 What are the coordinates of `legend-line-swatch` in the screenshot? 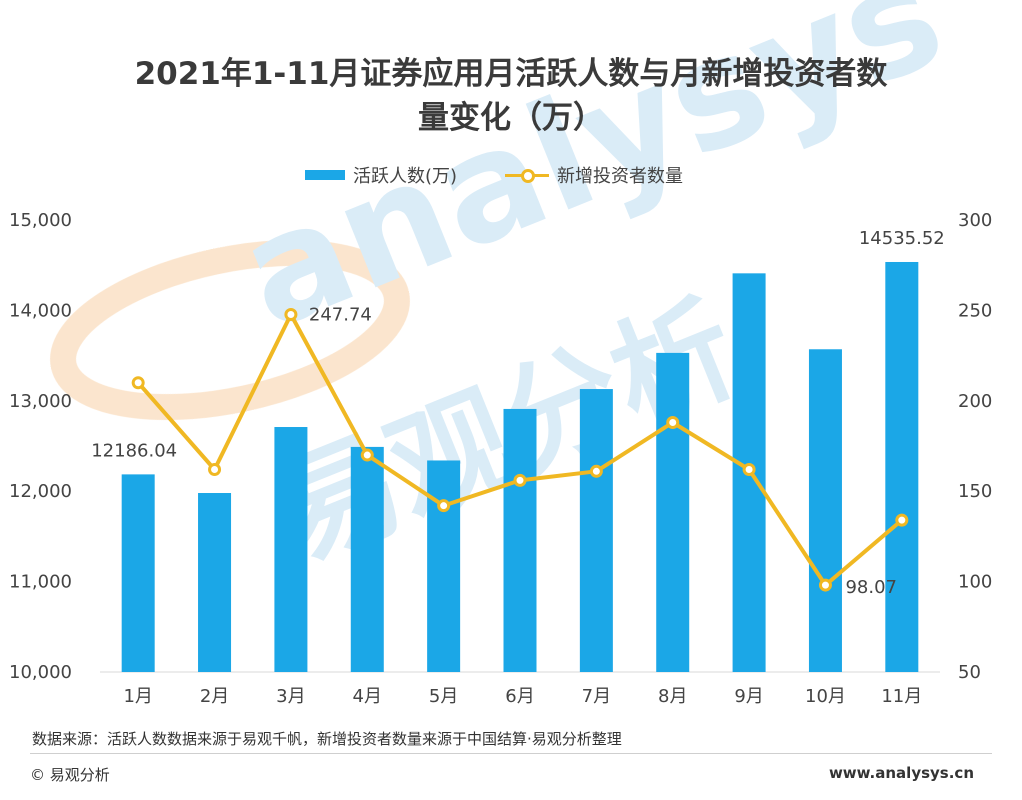 It's located at (527, 175).